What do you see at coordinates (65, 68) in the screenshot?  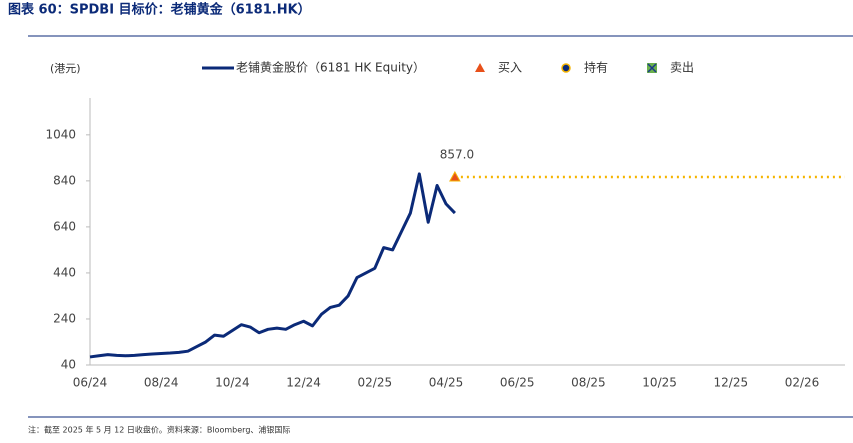 I see `y-axis-label: (港元)` at bounding box center [65, 68].